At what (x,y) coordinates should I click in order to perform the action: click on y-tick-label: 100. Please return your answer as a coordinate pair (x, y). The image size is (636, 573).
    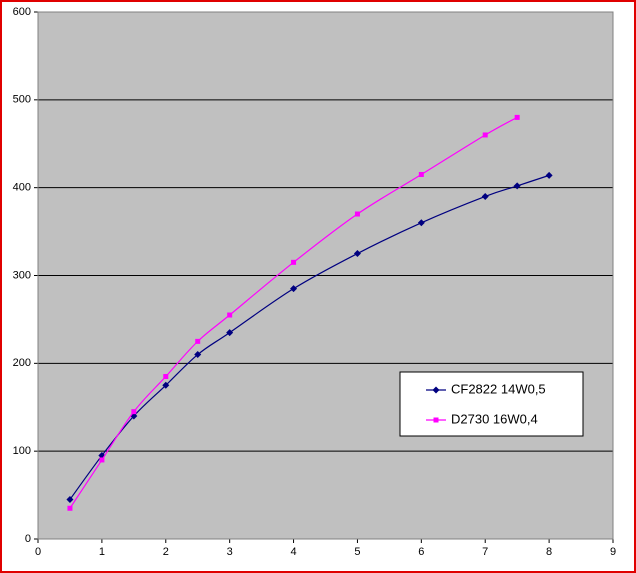
    Looking at the image, I should click on (22, 451).